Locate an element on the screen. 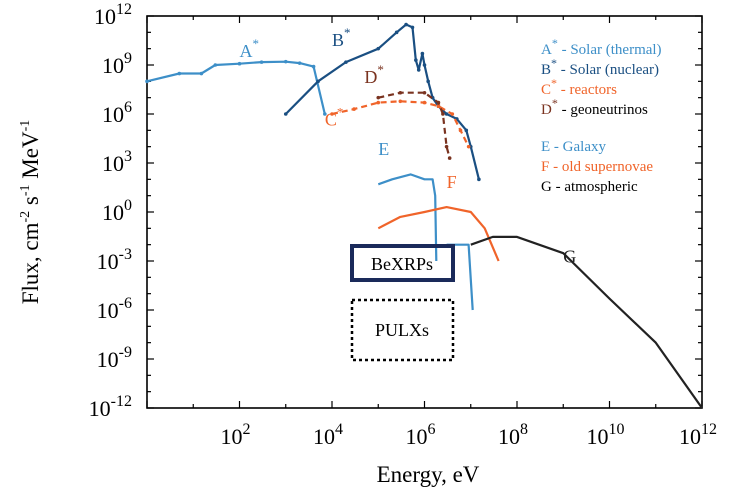  x-tick-label: 10¹⁰ is located at coordinates (606, 435).